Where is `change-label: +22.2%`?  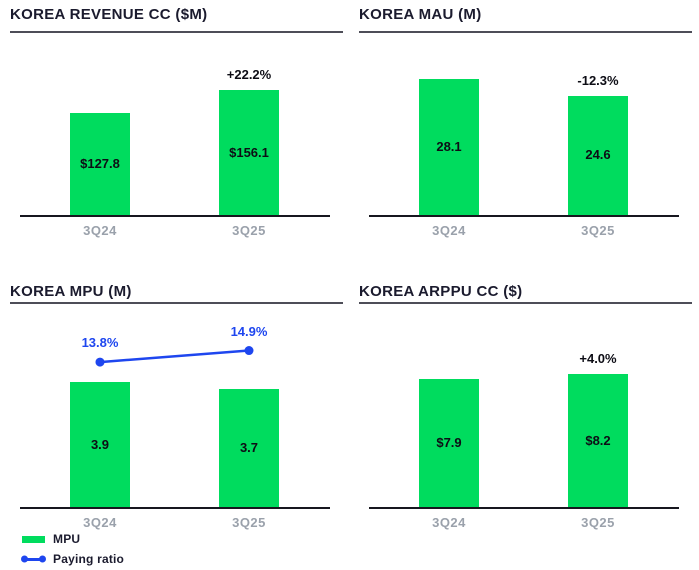
change-label: +22.2% is located at coordinates (249, 75).